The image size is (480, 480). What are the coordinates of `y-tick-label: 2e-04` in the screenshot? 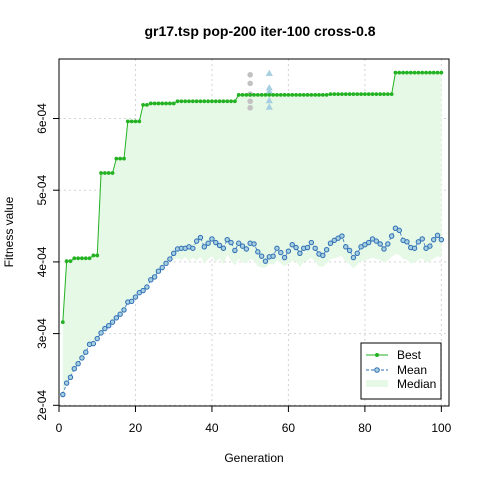 It's located at (42, 405).